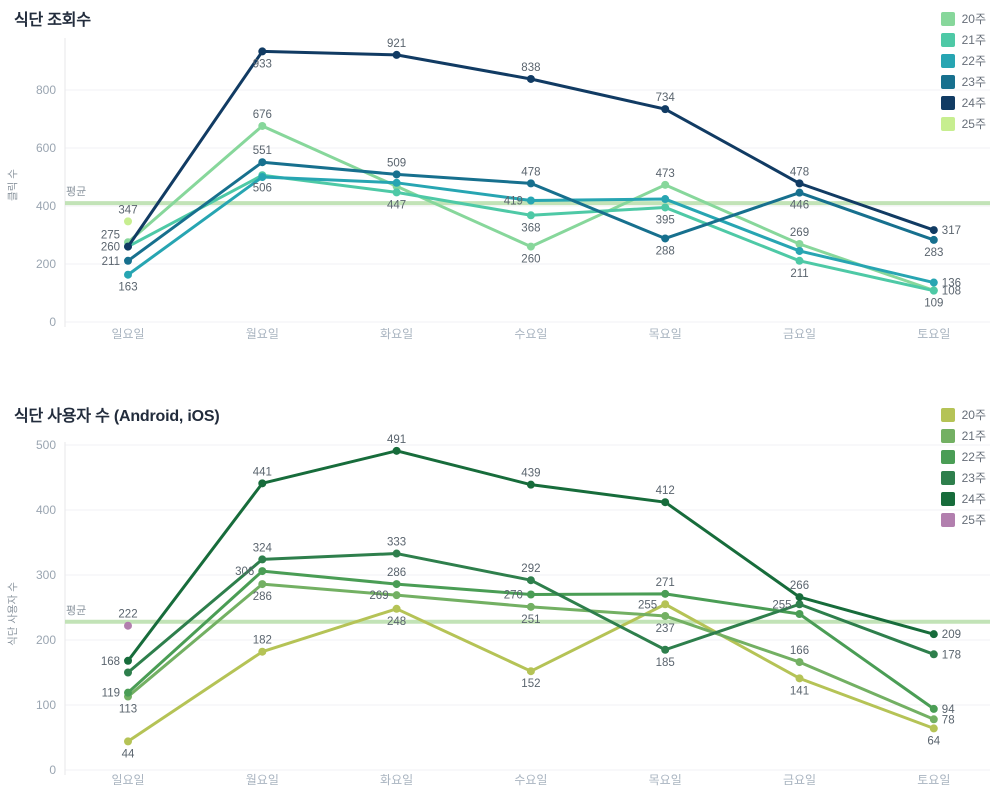 The width and height of the screenshot is (1000, 800). I want to click on data-label: 248, so click(396, 622).